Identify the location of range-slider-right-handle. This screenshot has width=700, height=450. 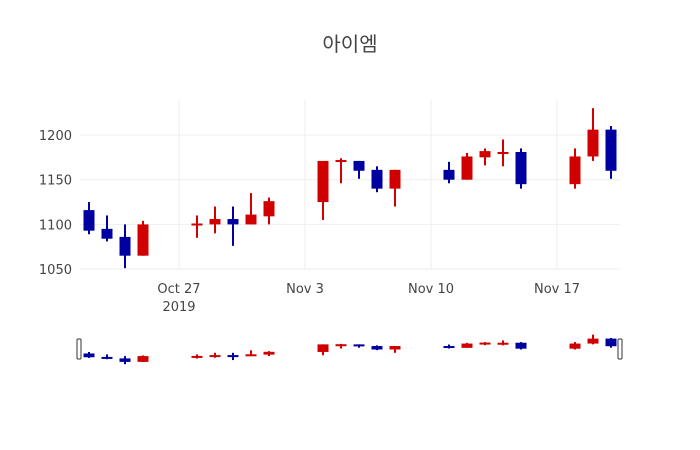
(620, 349).